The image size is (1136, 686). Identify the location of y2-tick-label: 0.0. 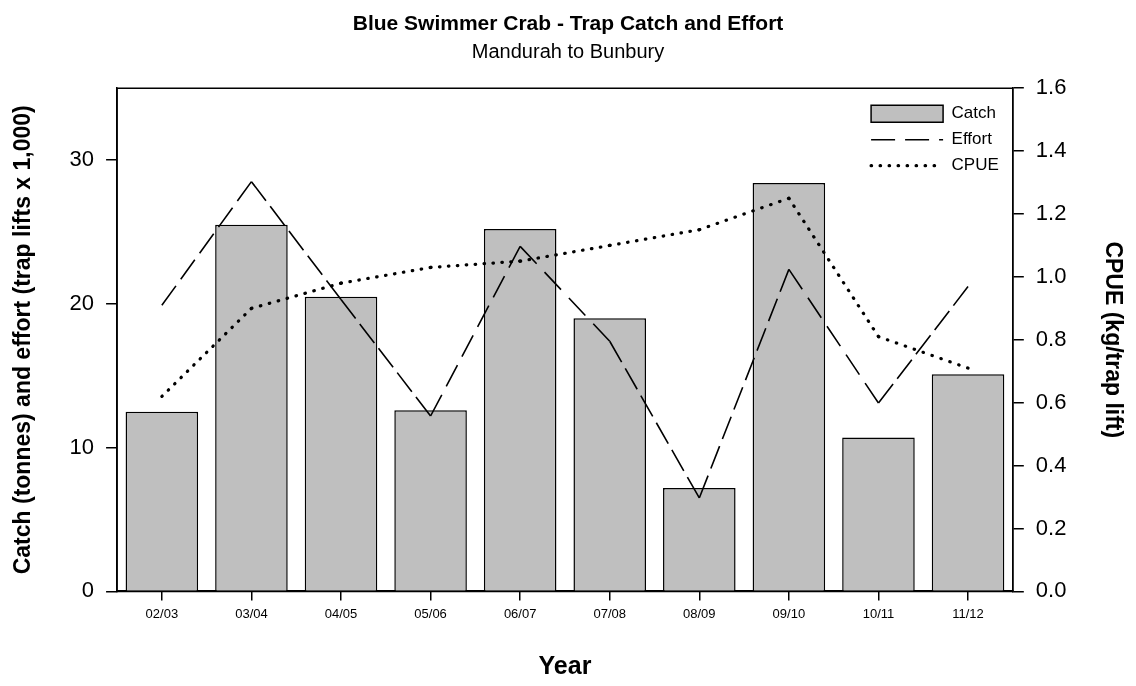
(1051, 590).